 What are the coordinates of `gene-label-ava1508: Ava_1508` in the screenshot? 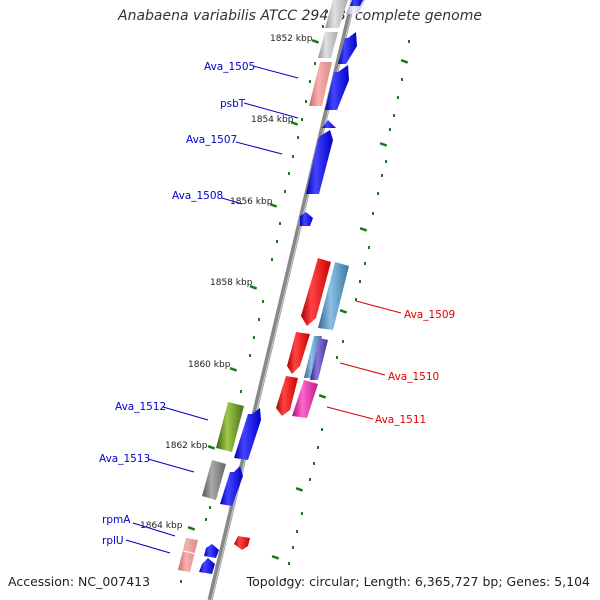 It's located at (197, 196).